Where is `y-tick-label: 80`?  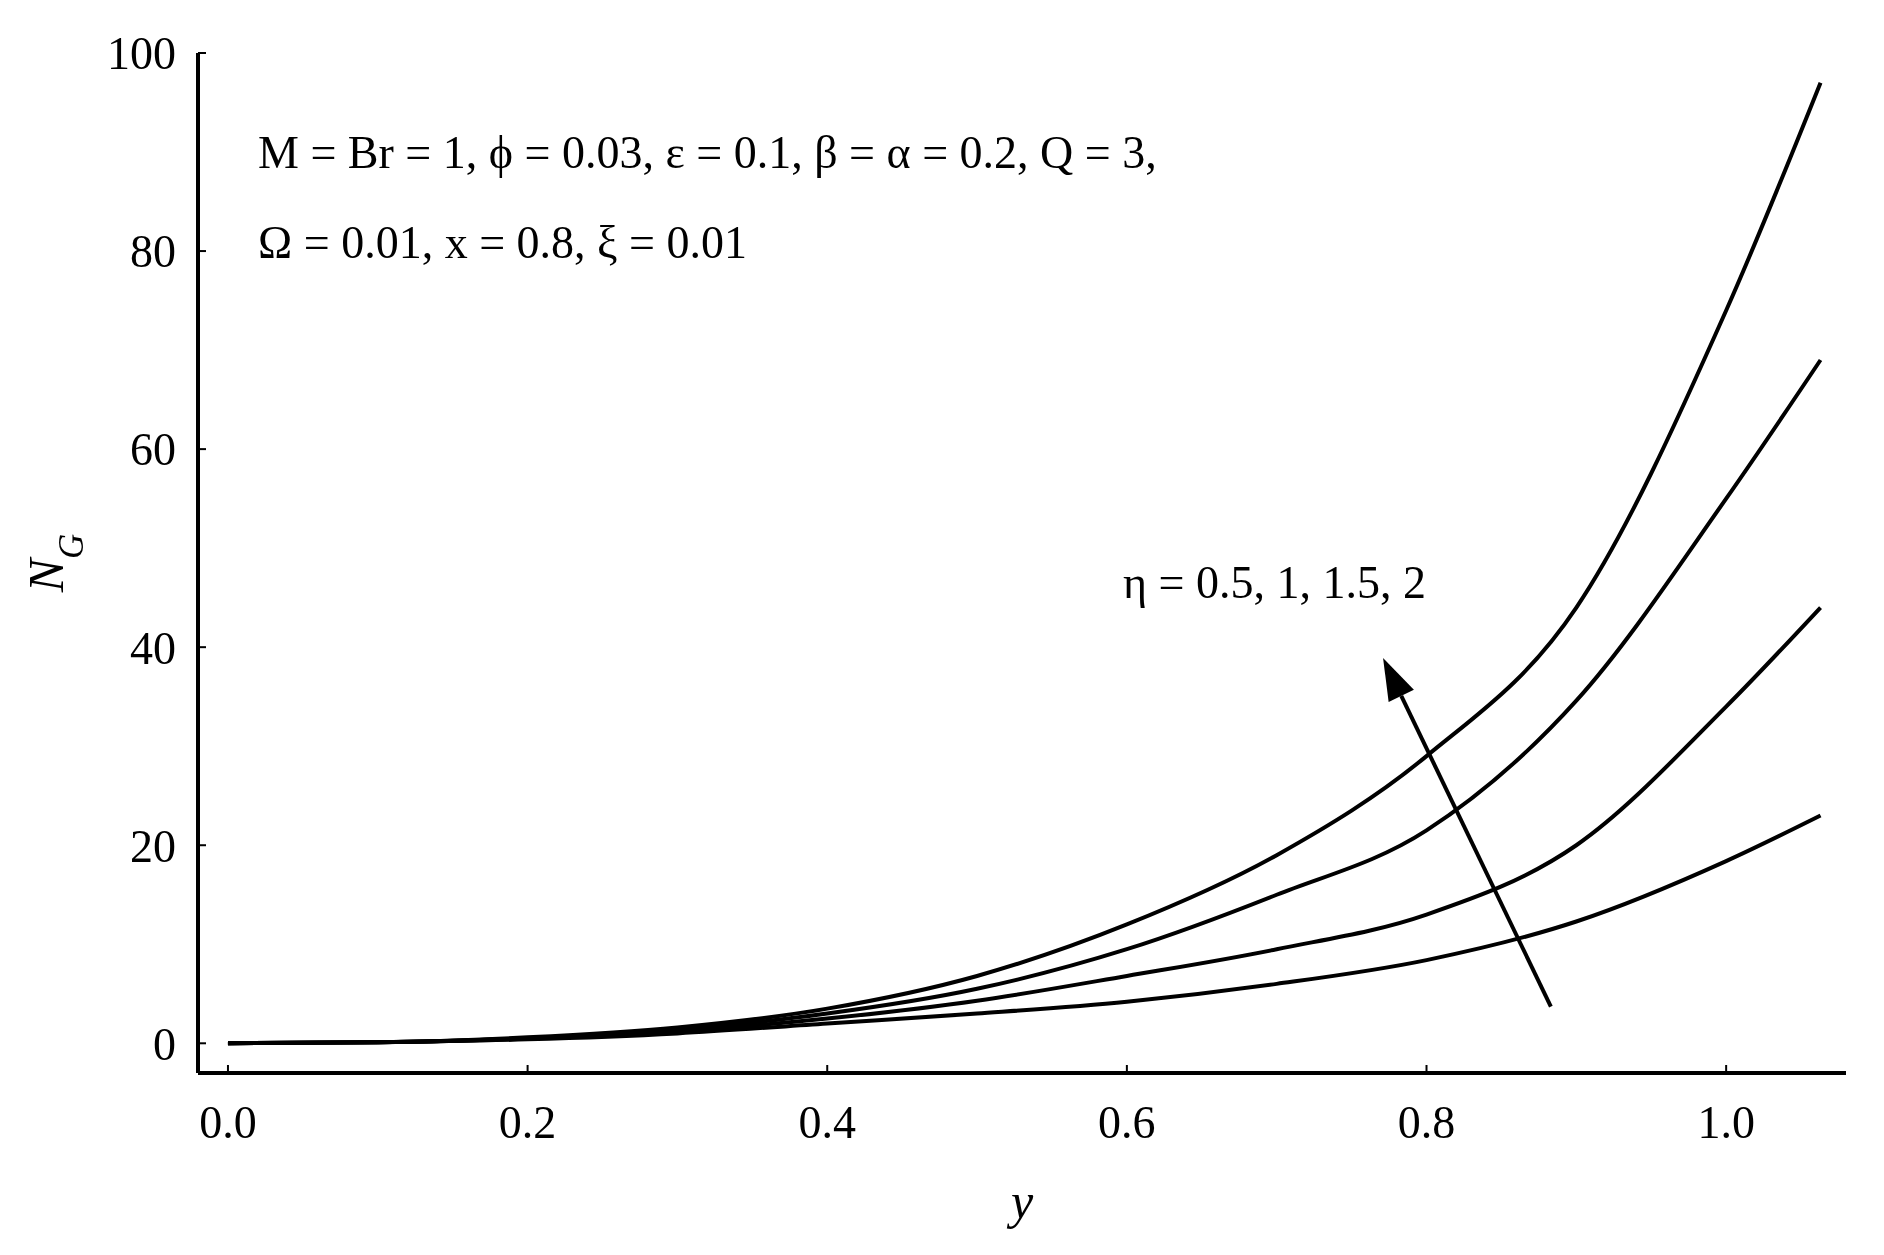
y-tick-label: 80 is located at coordinates (153, 252).